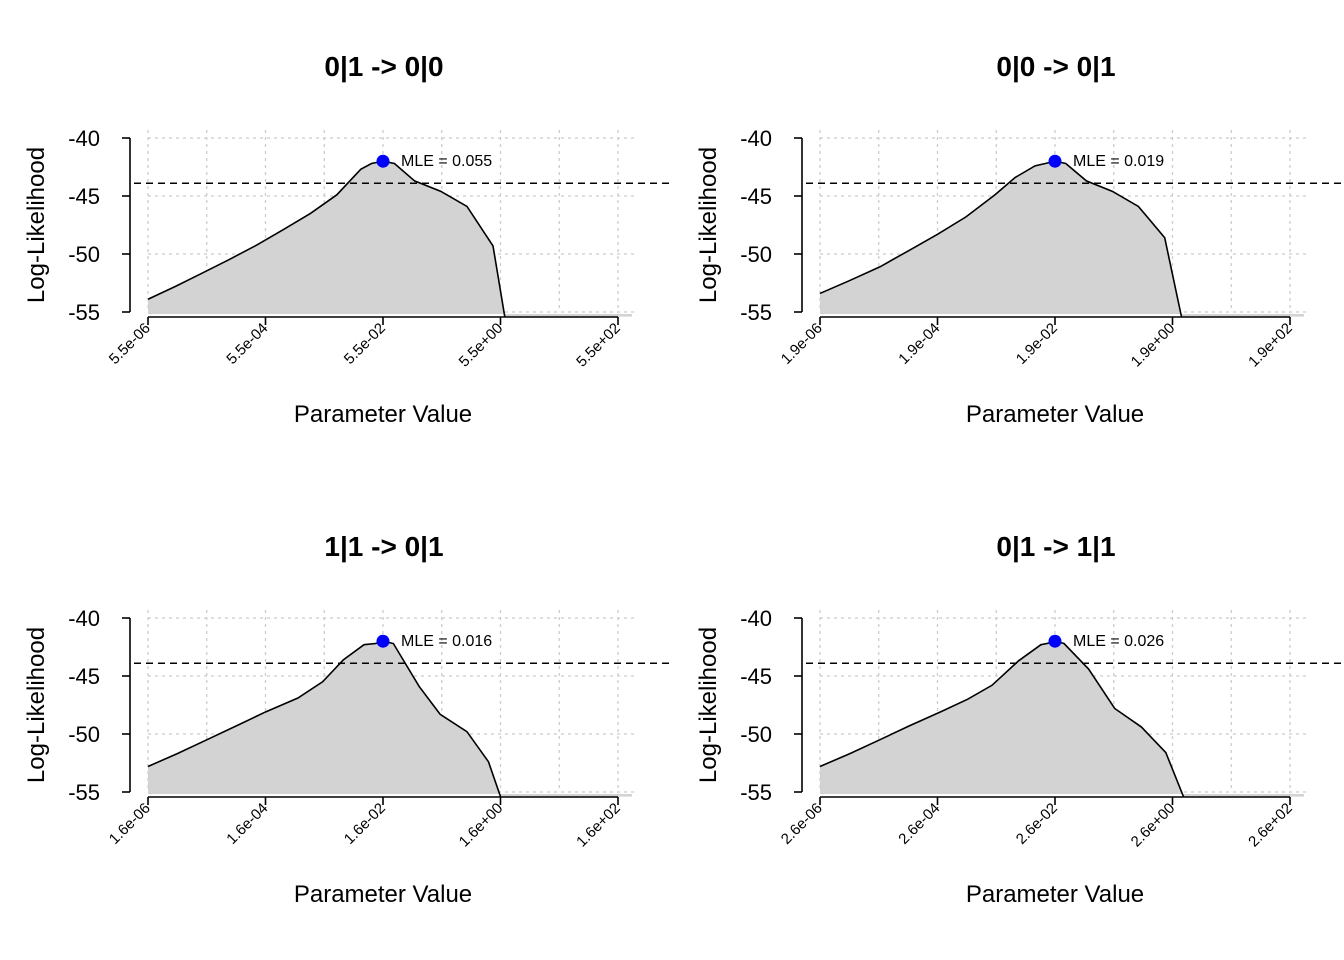 The image size is (1344, 960). Describe the element at coordinates (919, 344) in the screenshot. I see `x-tick-label: 1.9e-04` at that location.